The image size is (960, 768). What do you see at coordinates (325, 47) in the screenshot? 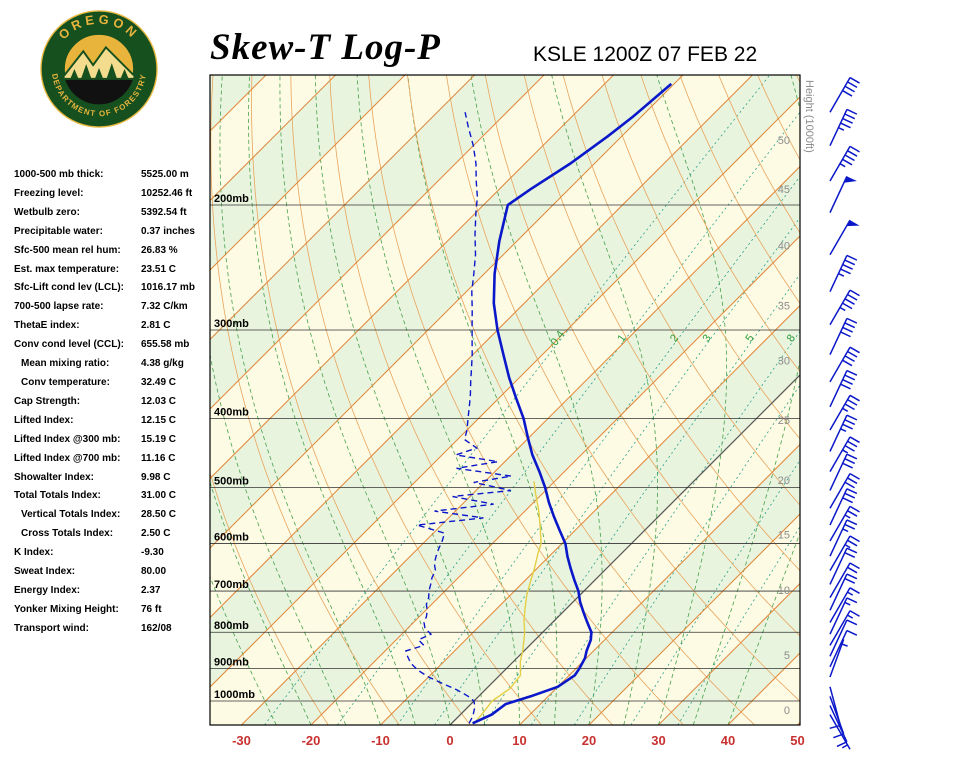
I see `page-title: Skew-T Log-P` at bounding box center [325, 47].